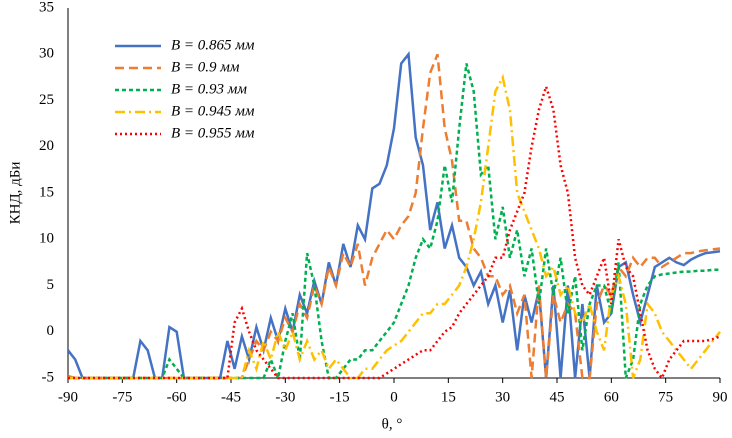 The width and height of the screenshot is (732, 438). Describe the element at coordinates (448, 397) in the screenshot. I see `x-tick-label: 15` at that location.